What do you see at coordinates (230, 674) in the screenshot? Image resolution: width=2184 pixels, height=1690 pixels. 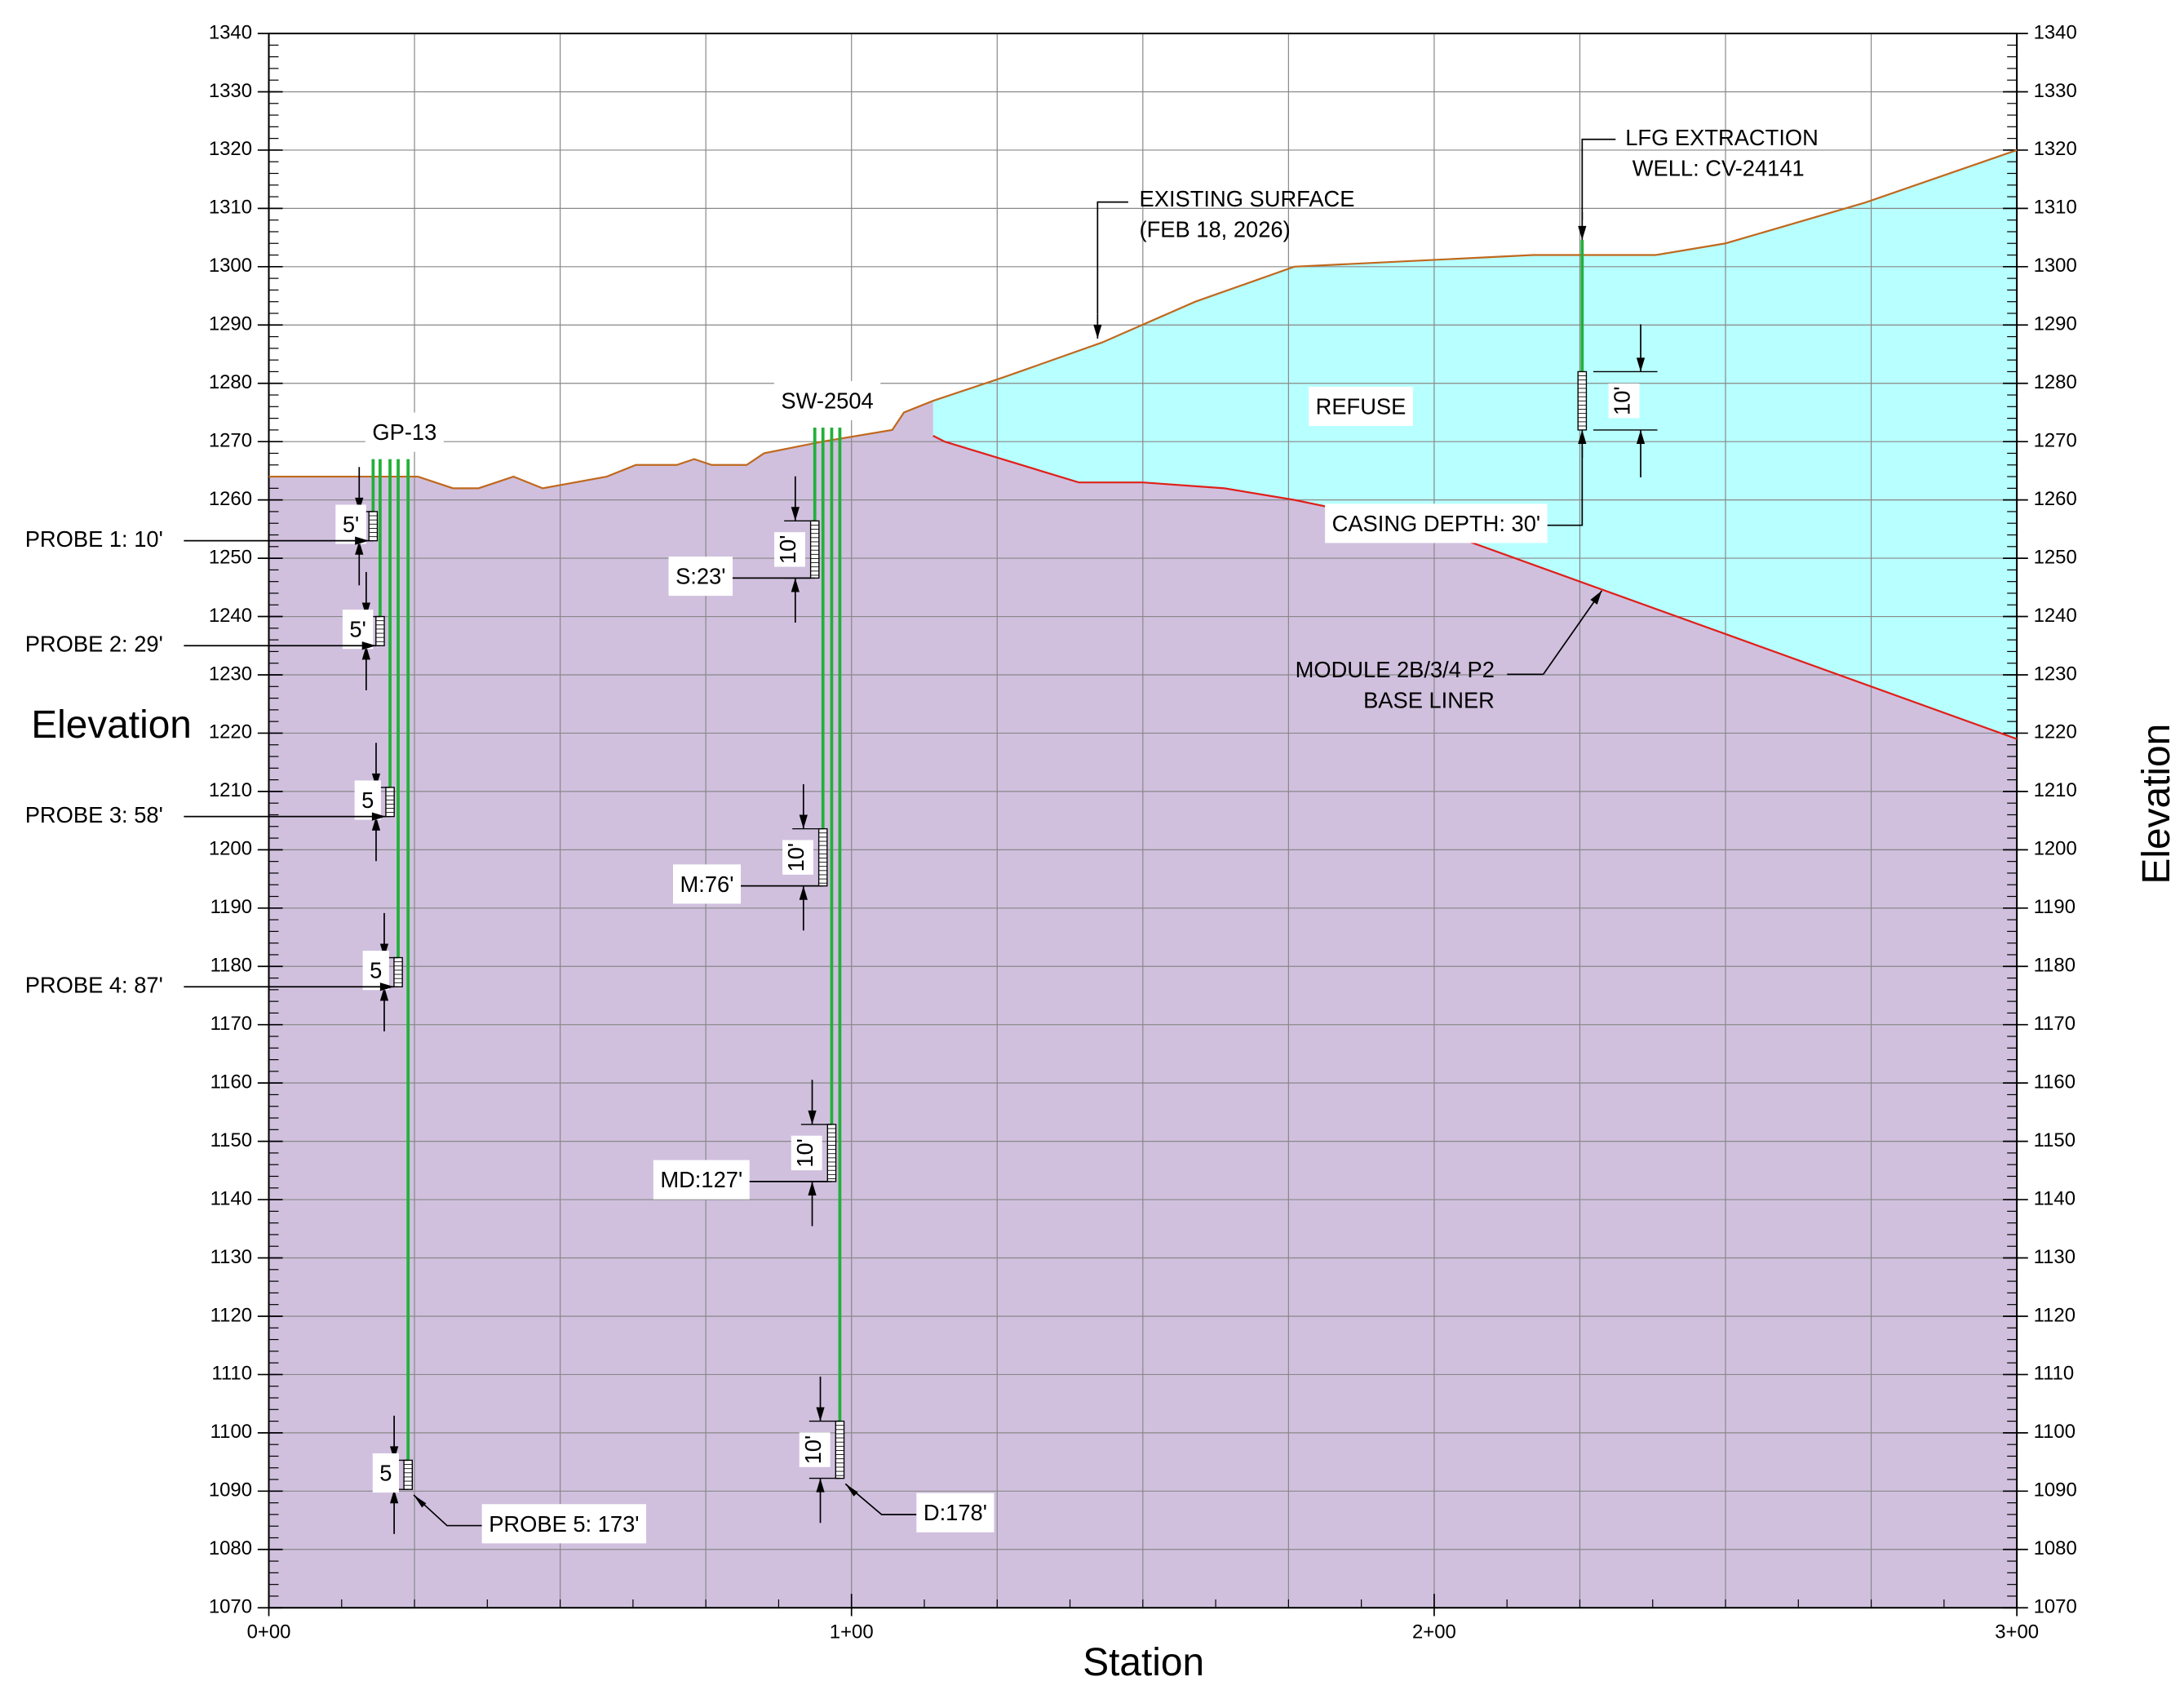 I see `y-tick-label: 1230` at bounding box center [230, 674].